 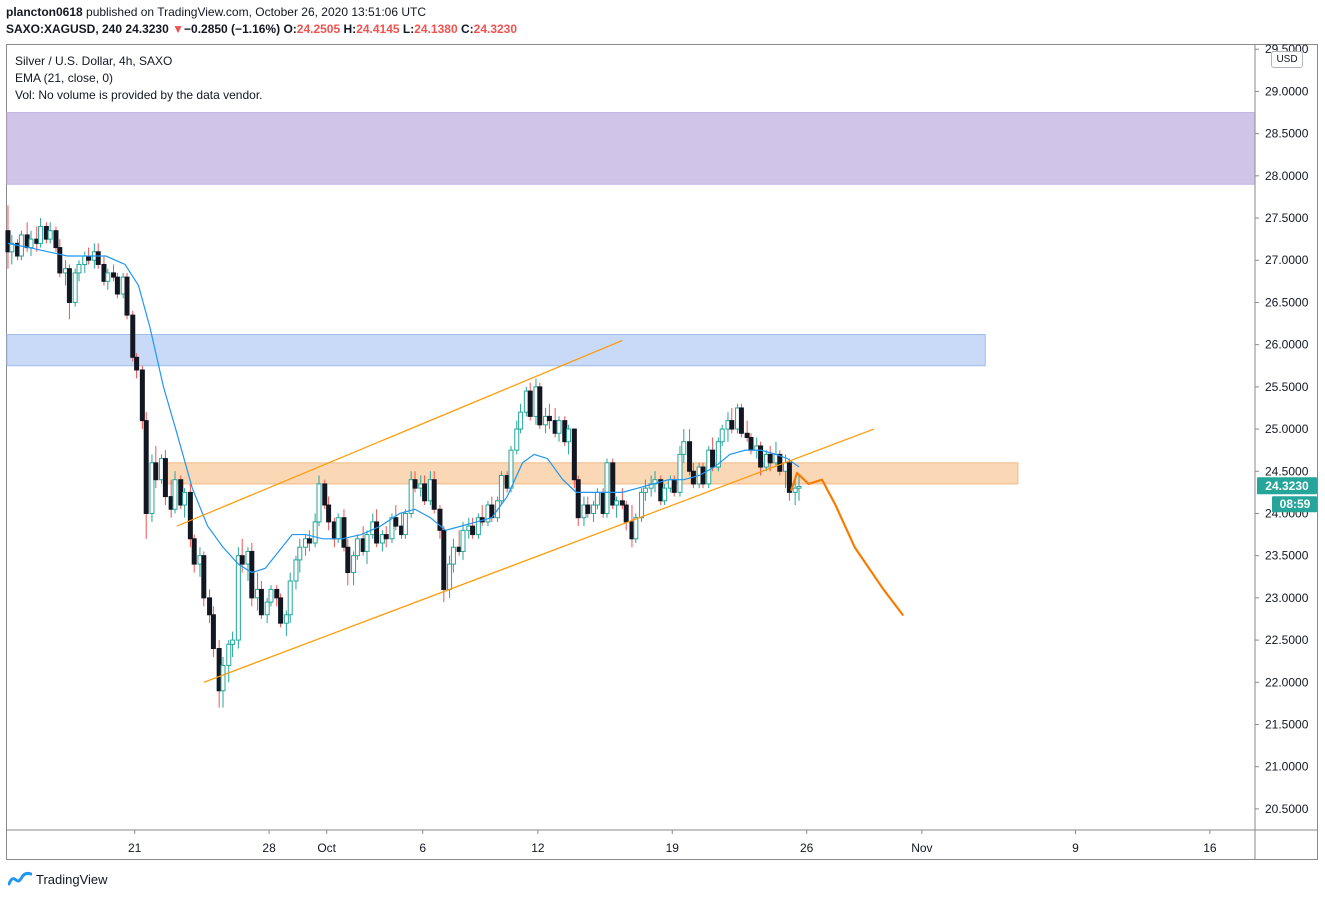 I want to click on zone-purple, so click(x=631, y=148).